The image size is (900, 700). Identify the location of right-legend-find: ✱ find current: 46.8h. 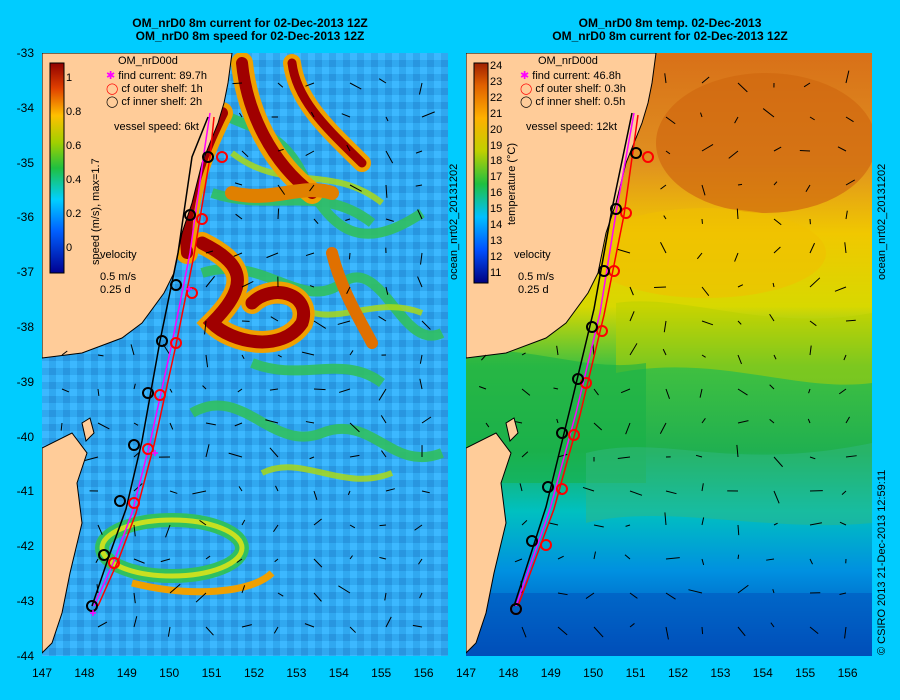
(570, 76).